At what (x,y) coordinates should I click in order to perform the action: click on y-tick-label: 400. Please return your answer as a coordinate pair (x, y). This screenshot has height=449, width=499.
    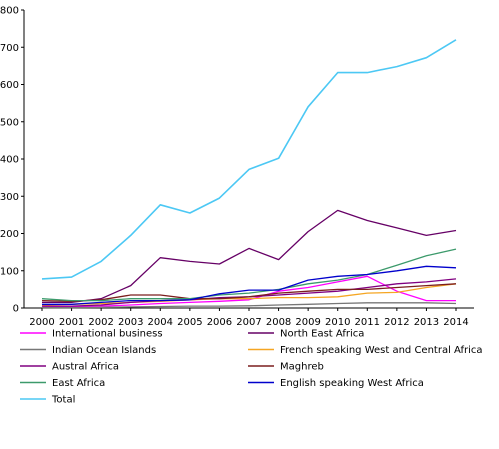
    Looking at the image, I should click on (9, 160).